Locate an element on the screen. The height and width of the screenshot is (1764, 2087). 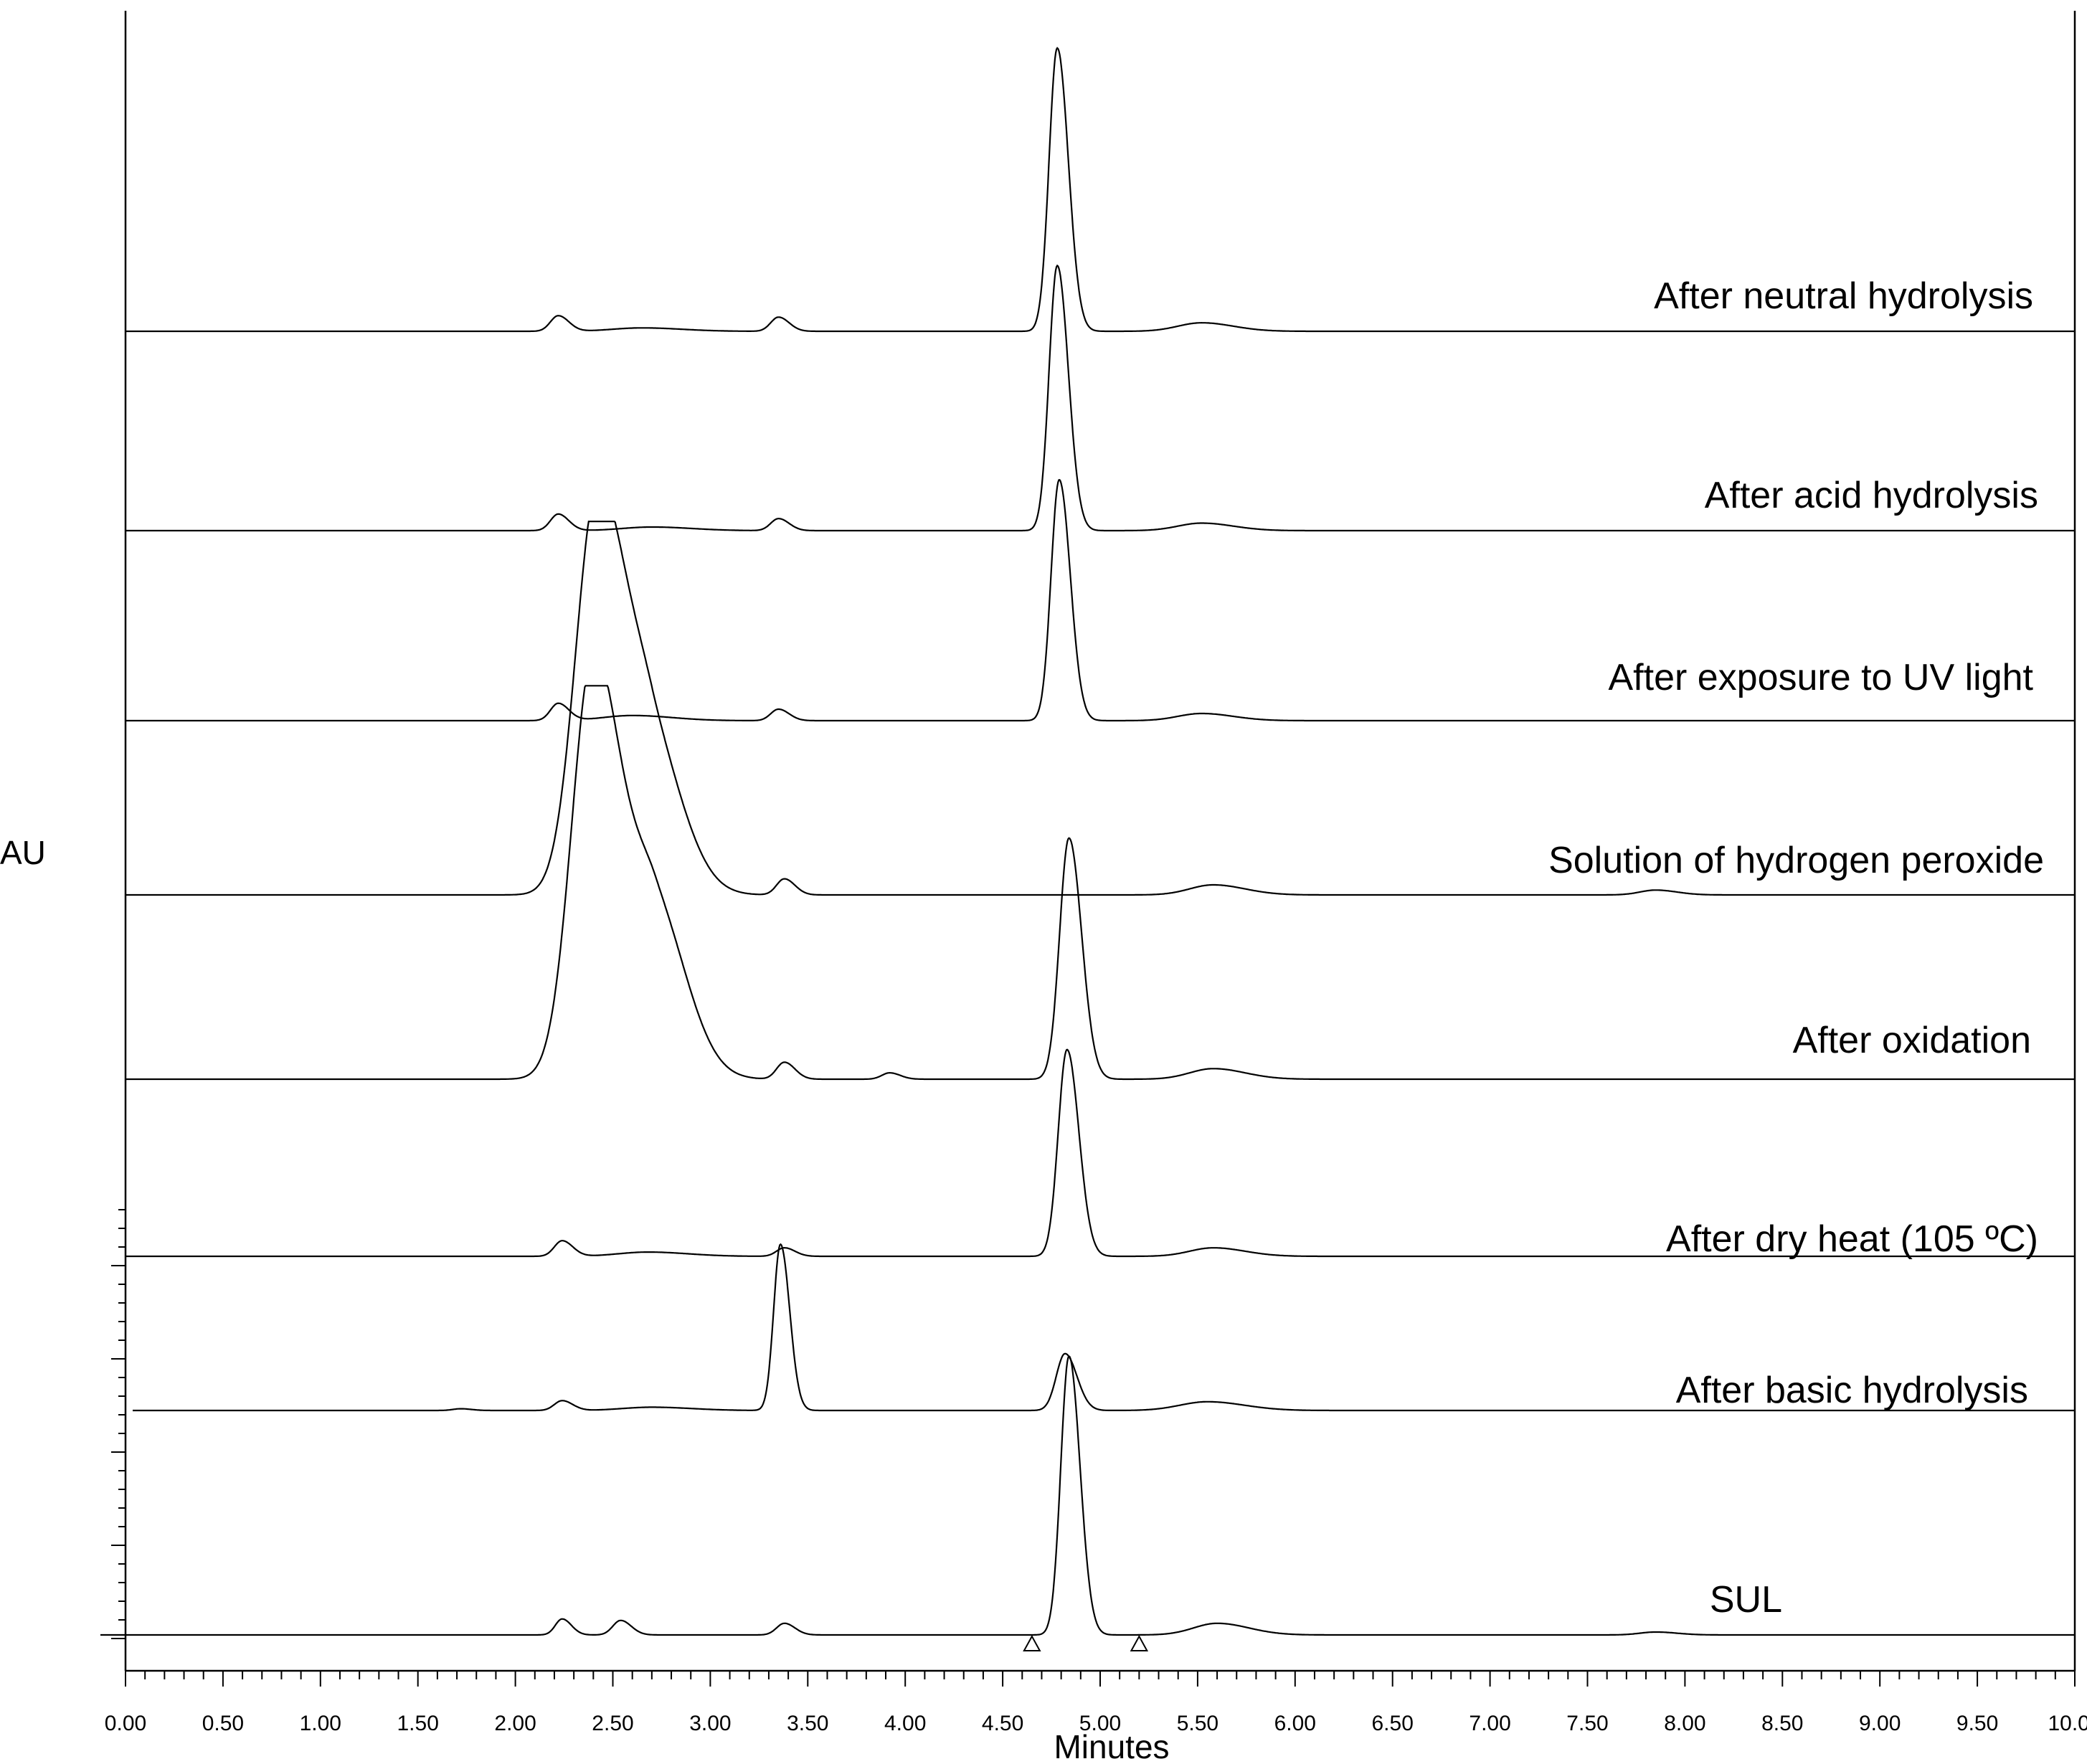
x-tick-label: 4.50 is located at coordinates (1002, 1723).